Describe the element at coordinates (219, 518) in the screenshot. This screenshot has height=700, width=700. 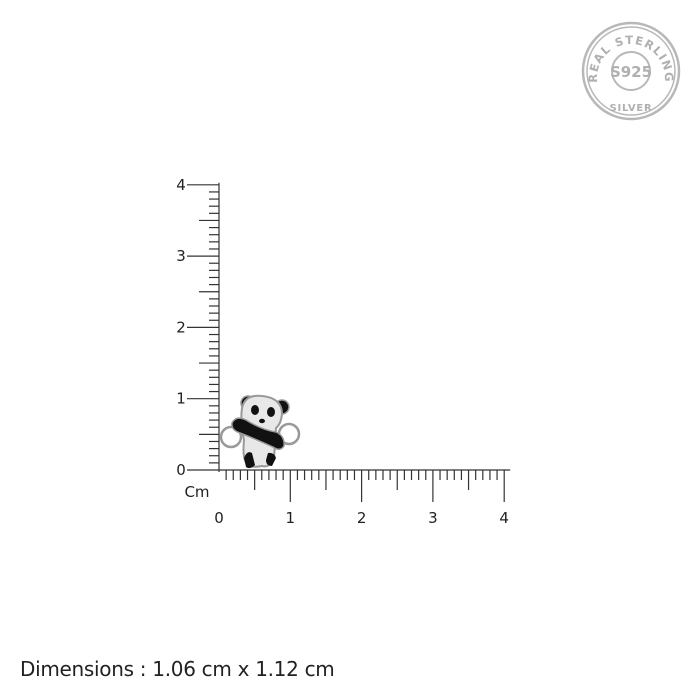
I see `x-tick-label: 0` at that location.